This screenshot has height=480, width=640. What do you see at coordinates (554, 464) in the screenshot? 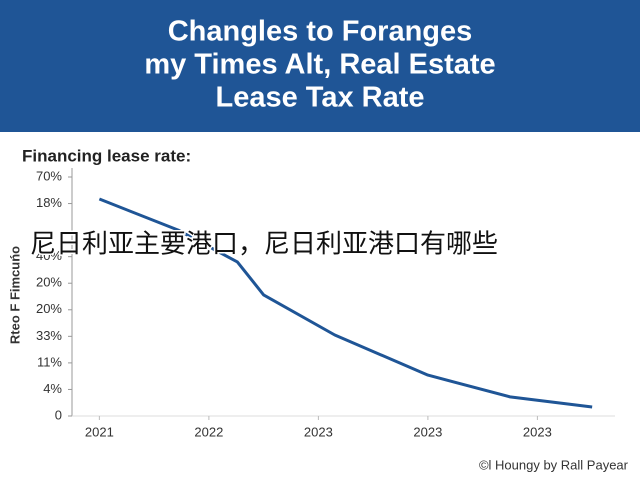
I see `footer: ©l Houngy by Rall Payear` at bounding box center [554, 464].